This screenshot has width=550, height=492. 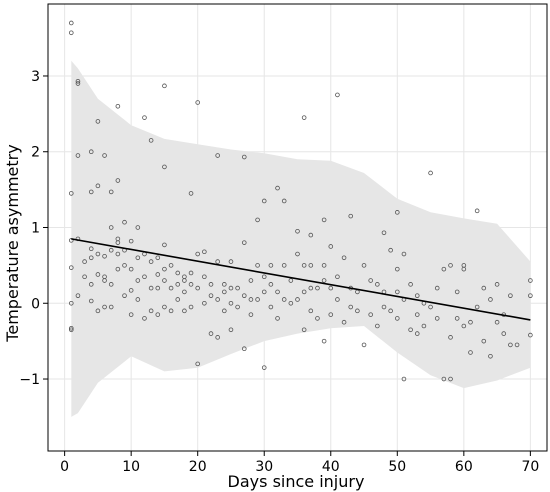 What do you see at coordinates (35, 77) in the screenshot?
I see `y-tick-label-4: 3` at bounding box center [35, 77].